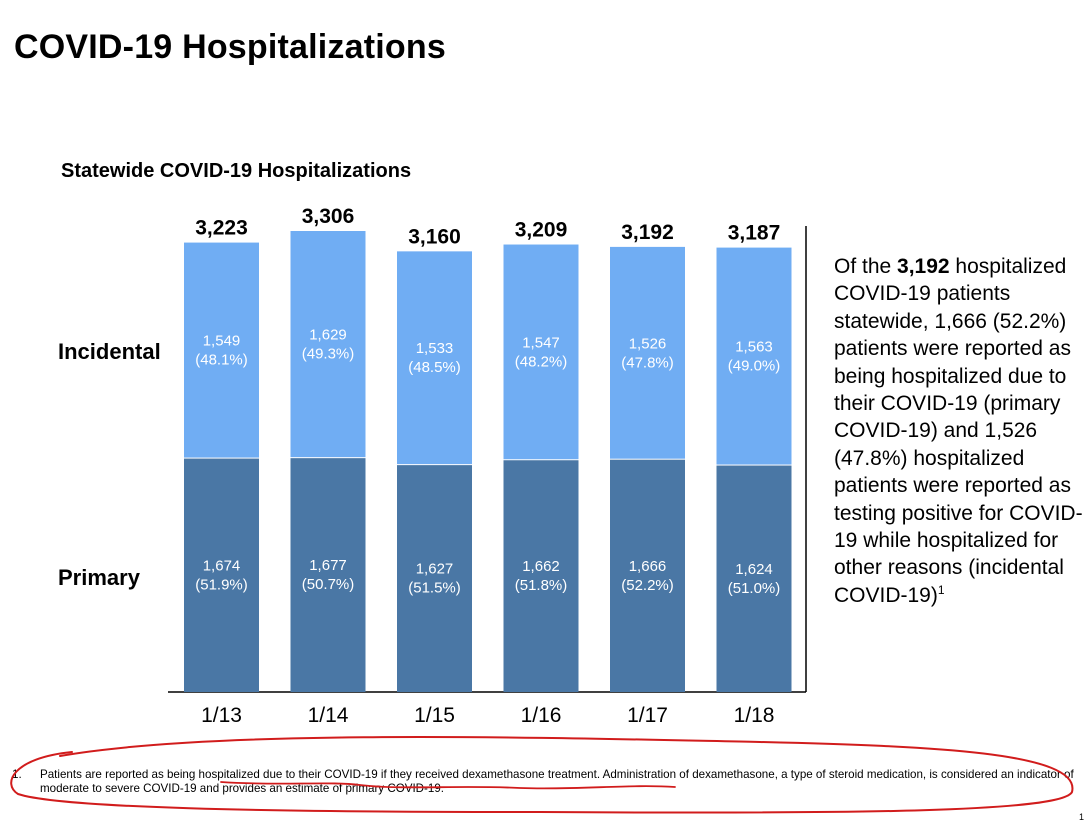 This screenshot has width=1090, height=822. What do you see at coordinates (221, 360) in the screenshot?
I see `percent-label-incidental-1: (48.1%)` at bounding box center [221, 360].